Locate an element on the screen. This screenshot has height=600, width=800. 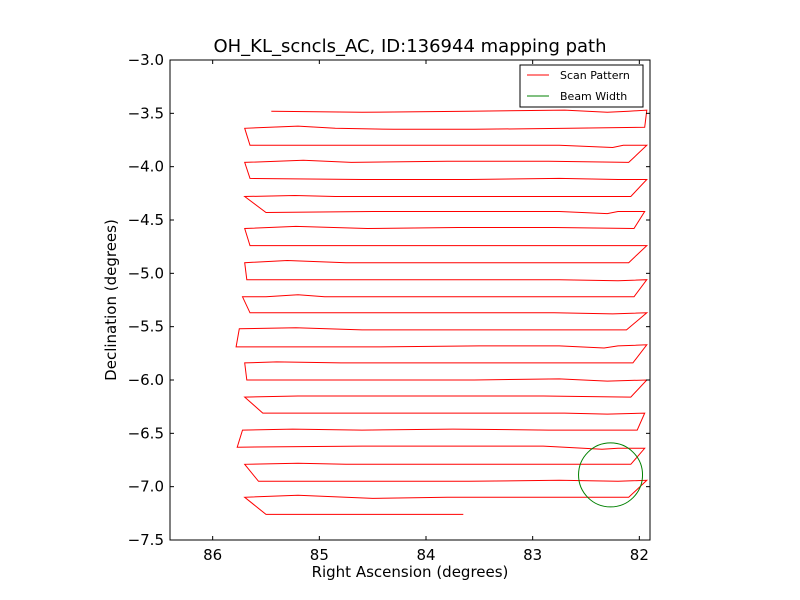
y-tick-label: −4.0 is located at coordinates (146, 167).